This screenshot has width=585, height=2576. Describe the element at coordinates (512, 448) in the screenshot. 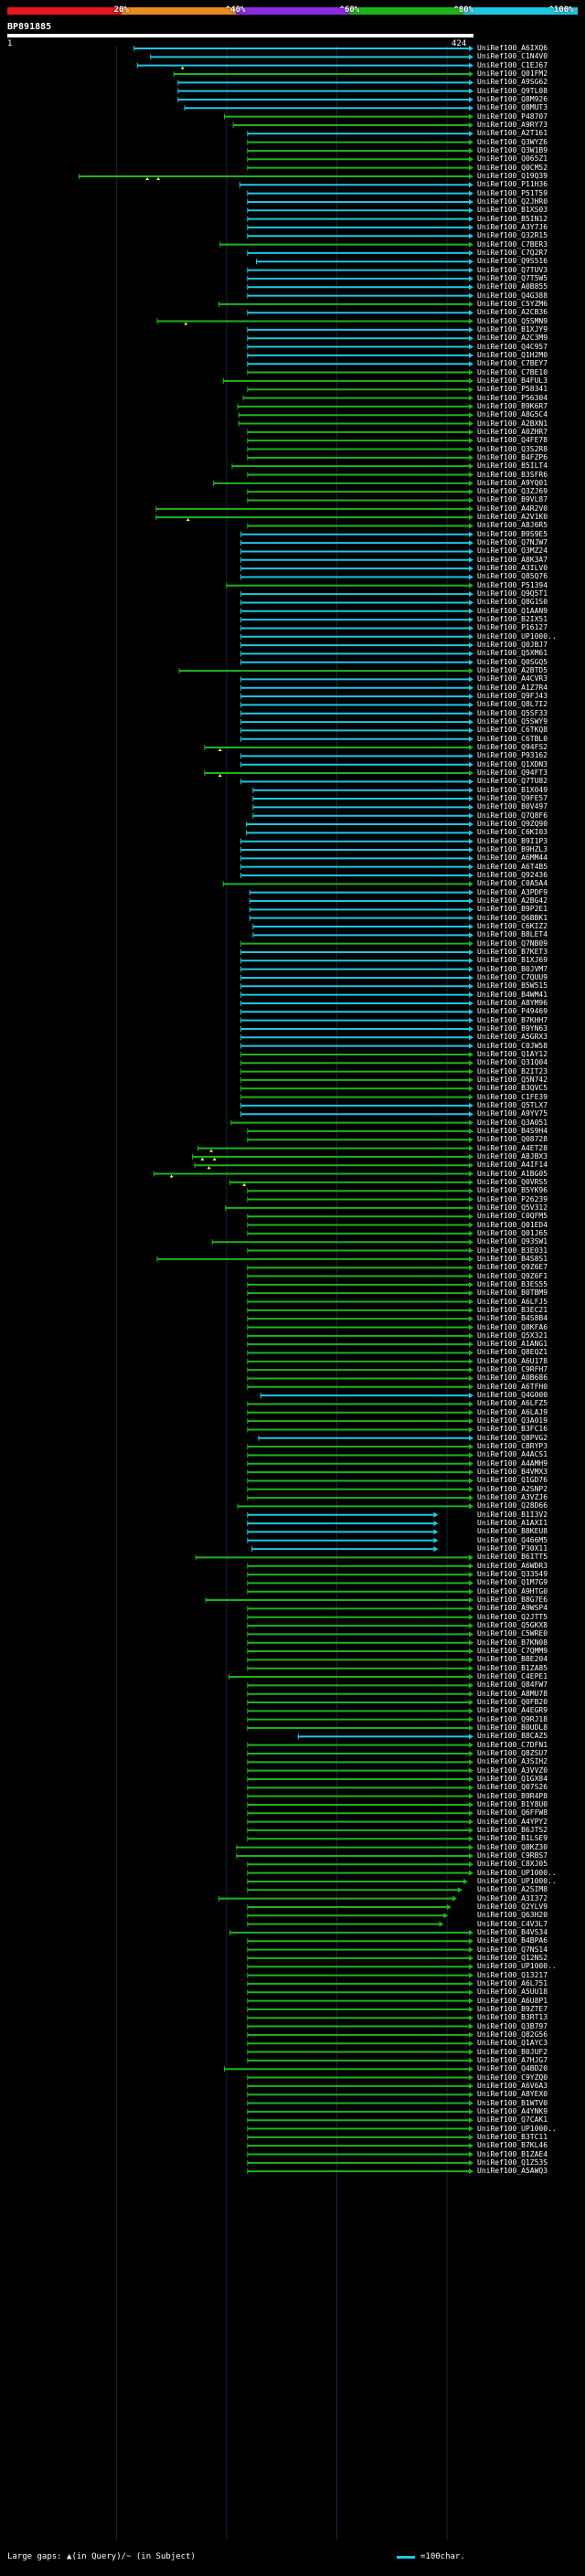

I see `hit-label: UniRef100_Q3S2R8` at that location.